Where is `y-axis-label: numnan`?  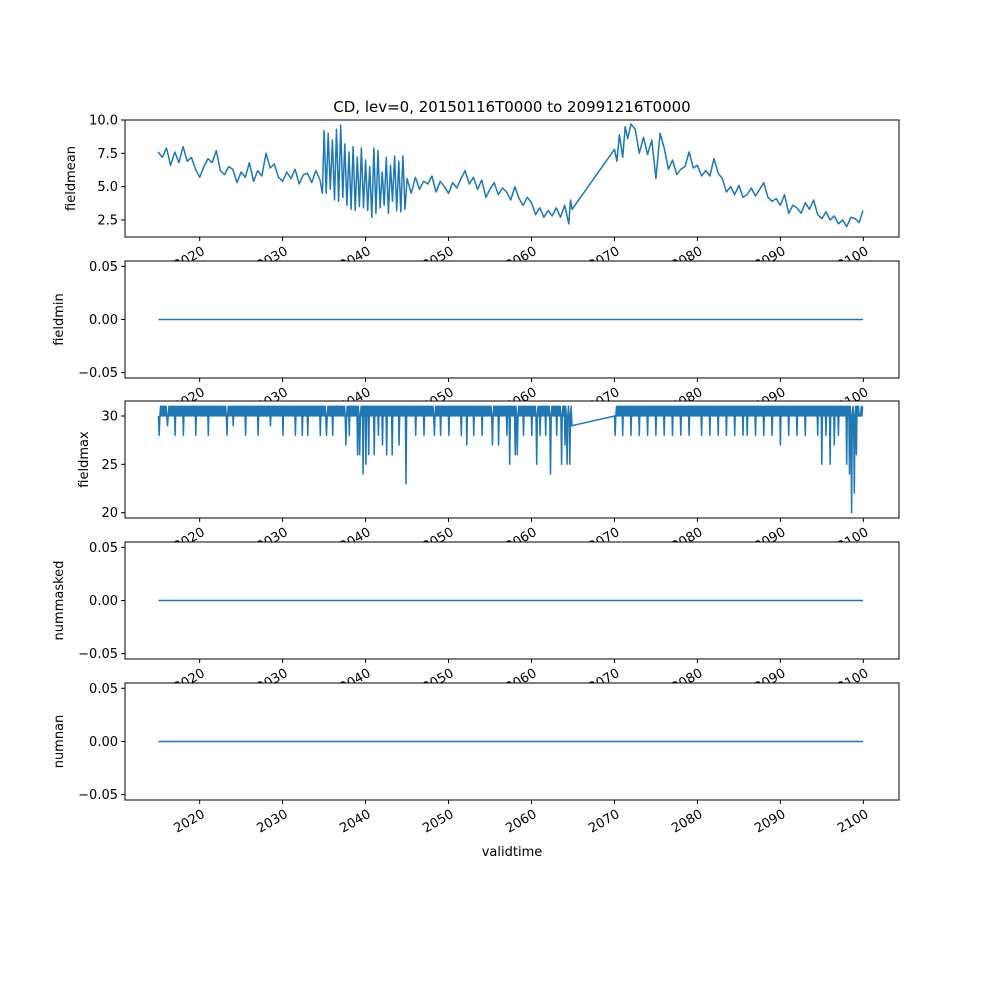
y-axis-label: numnan is located at coordinates (59, 742).